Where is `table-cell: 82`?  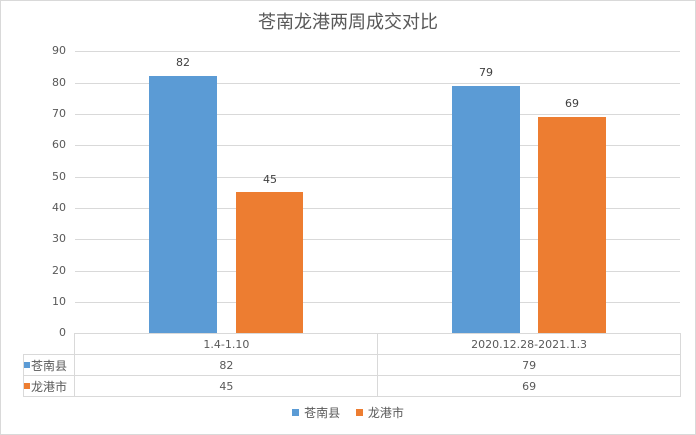
table-cell: 82 is located at coordinates (226, 365).